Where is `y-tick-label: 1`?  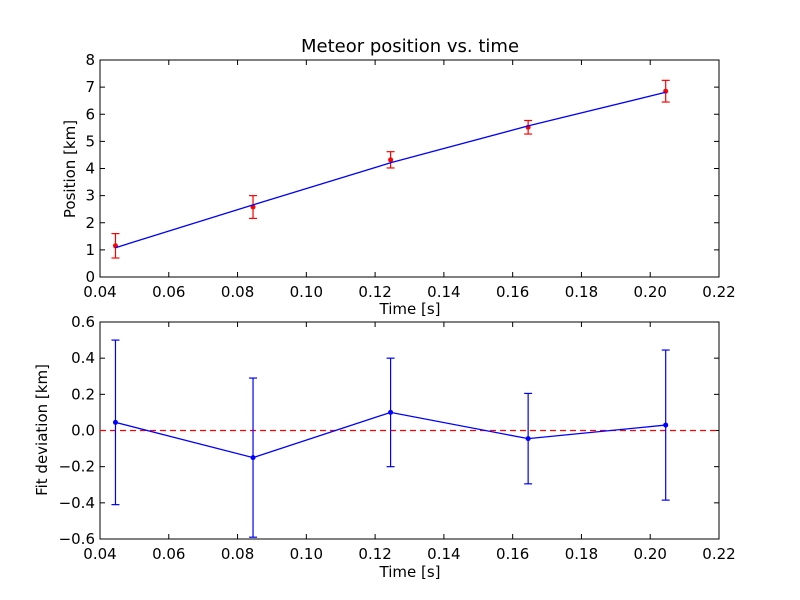
y-tick-label: 1 is located at coordinates (90, 250).